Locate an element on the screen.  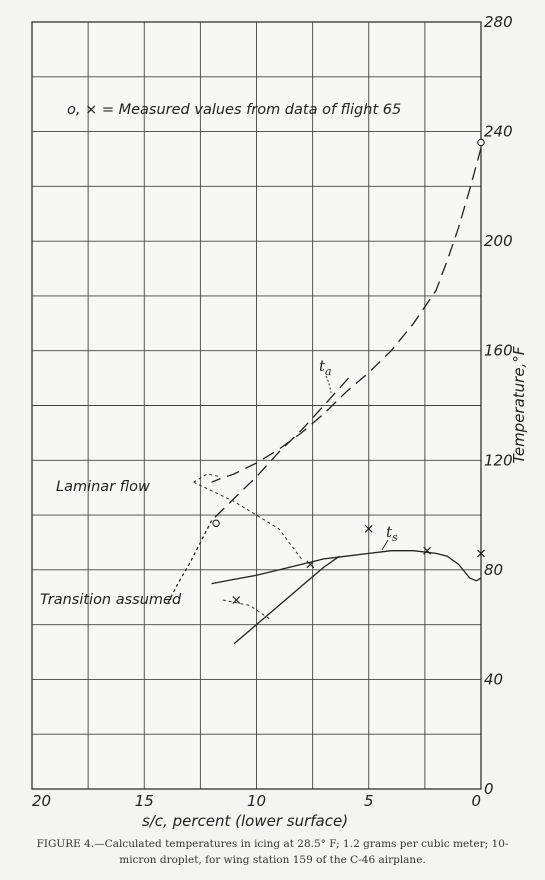
y-axis-title: Temperature,°F is located at coordinates (519, 404).